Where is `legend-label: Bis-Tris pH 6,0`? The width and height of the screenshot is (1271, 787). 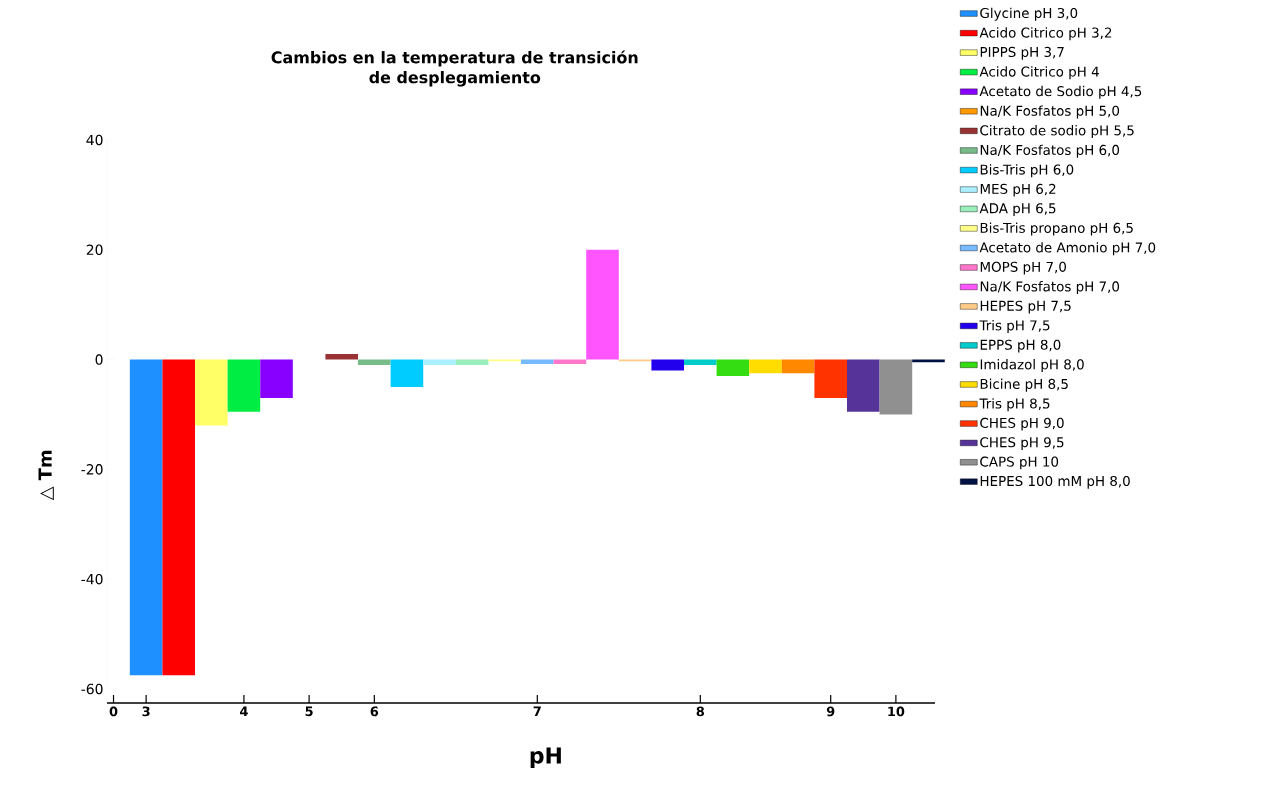
legend-label: Bis-Tris pH 6,0 is located at coordinates (1027, 171).